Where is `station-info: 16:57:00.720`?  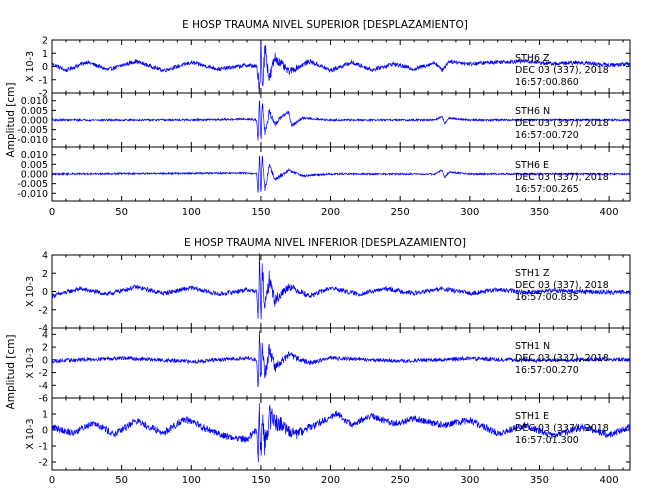 station-info: 16:57:00.720 is located at coordinates (547, 135).